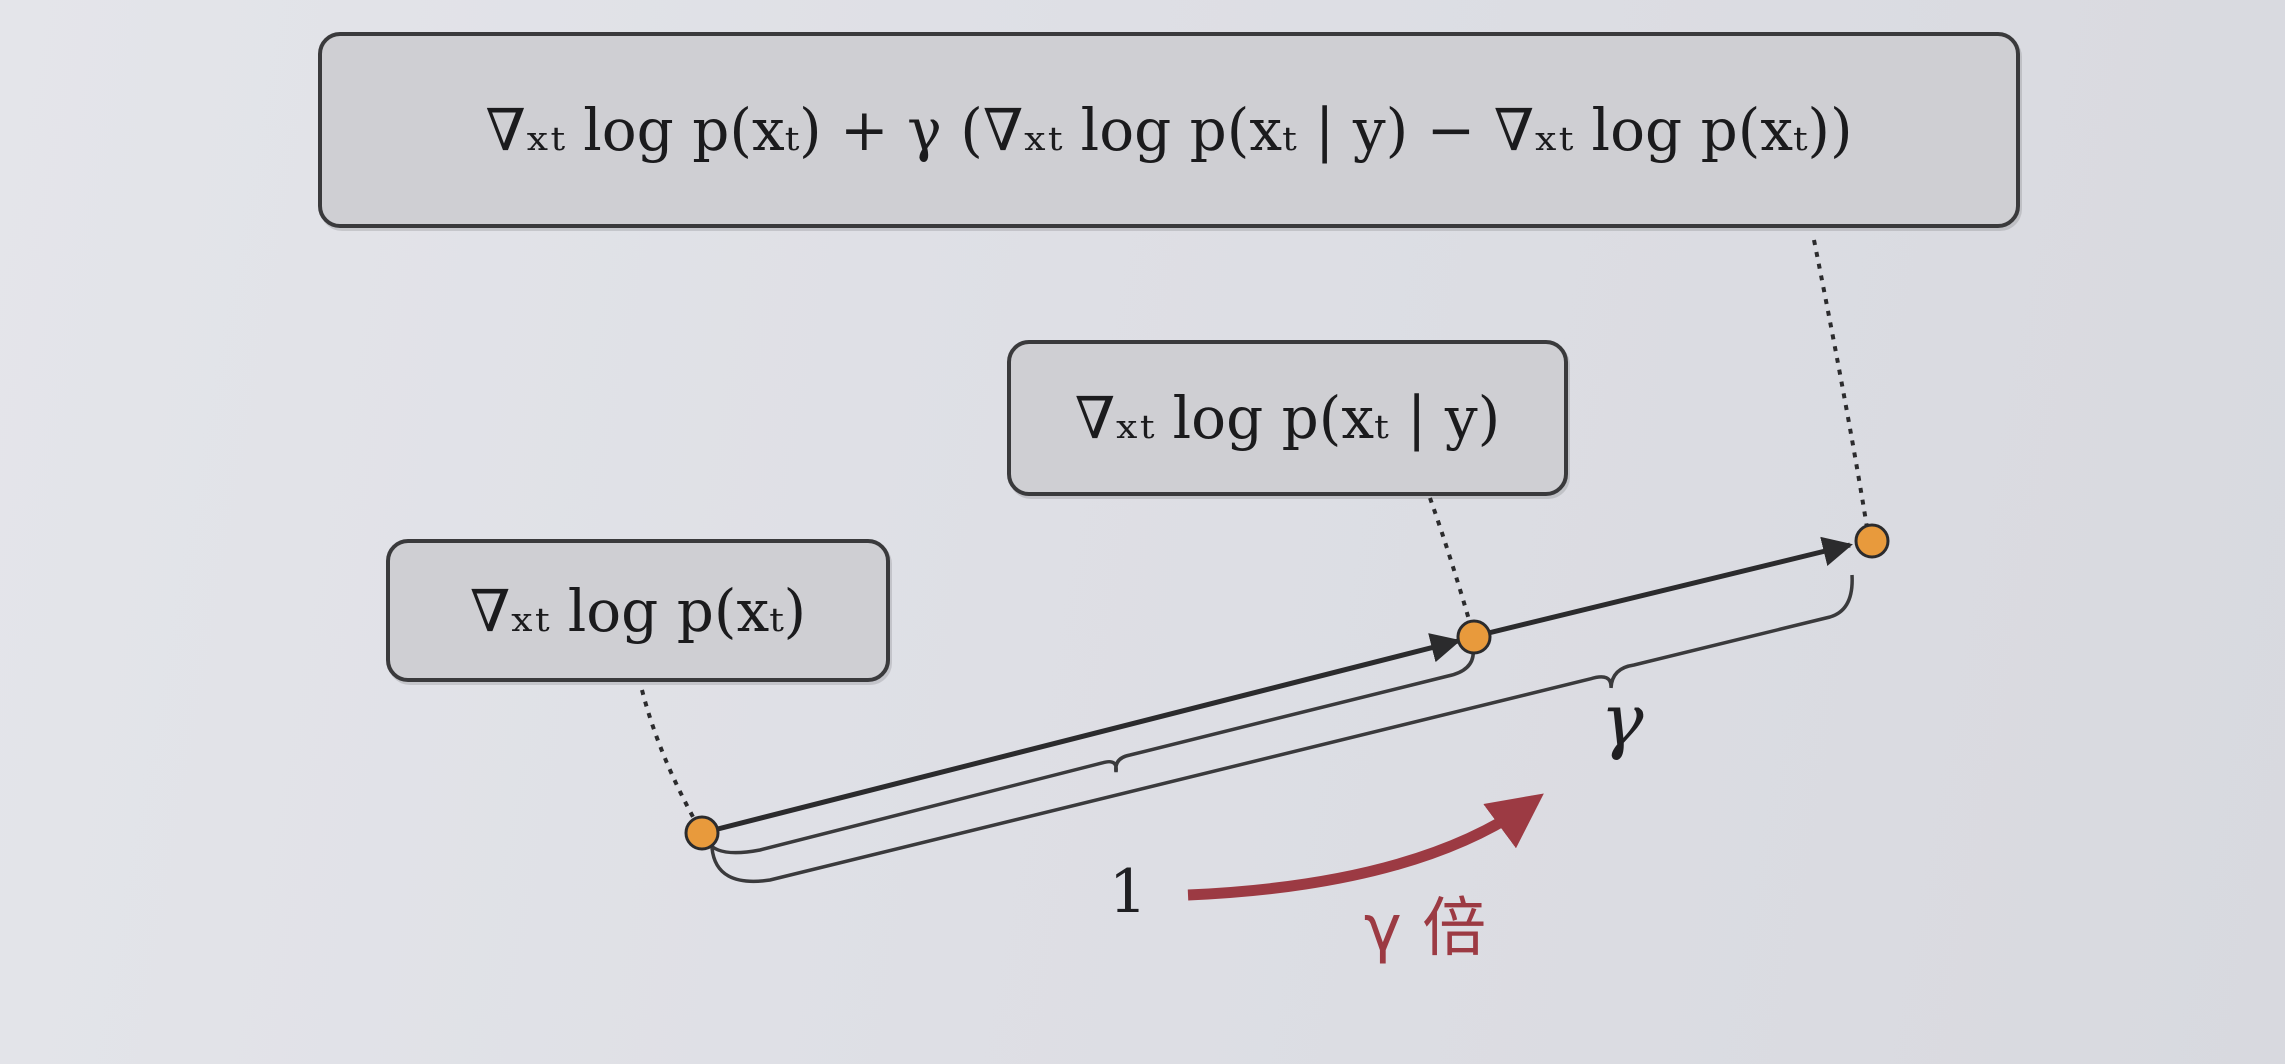 This screenshot has height=1064, width=2285. I want to click on point-conditional, so click(1474, 637).